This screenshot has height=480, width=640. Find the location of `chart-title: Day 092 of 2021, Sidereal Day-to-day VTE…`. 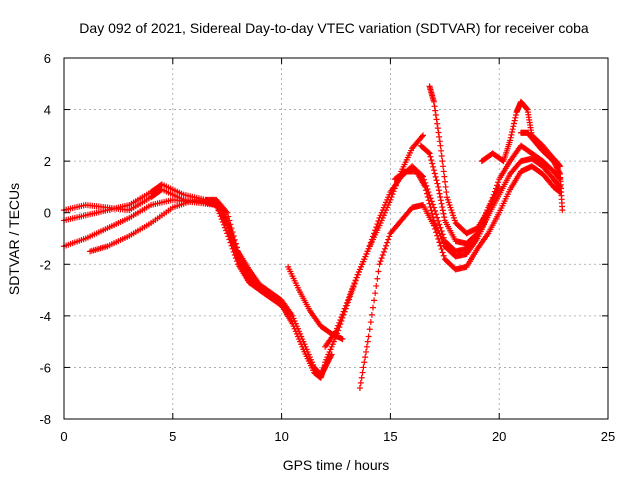

chart-title: Day 092 of 2021, Sidereal Day-to-day VTE… is located at coordinates (334, 28).